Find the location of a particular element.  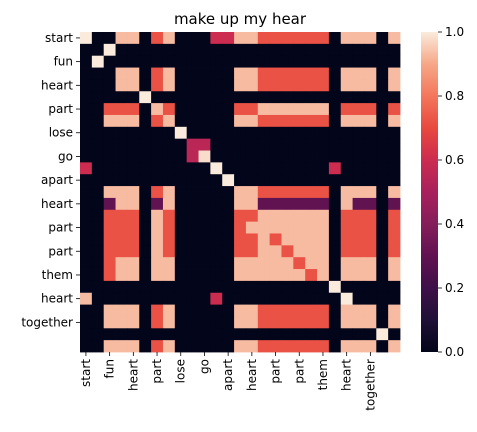

colorbar-tick-label: 0.8 is located at coordinates (454, 96).